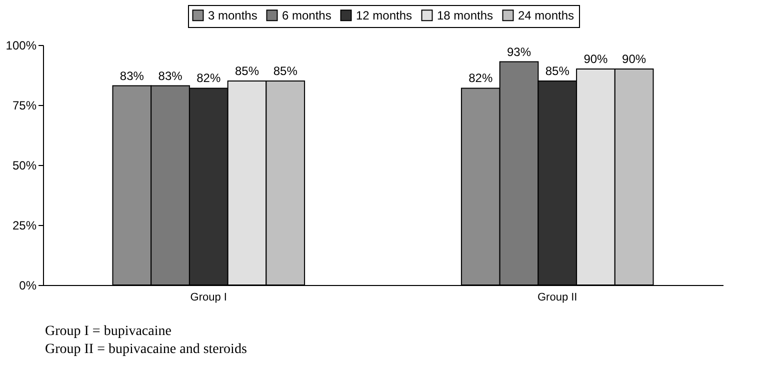  What do you see at coordinates (208, 298) in the screenshot?
I see `x-tick-label: Group I` at bounding box center [208, 298].